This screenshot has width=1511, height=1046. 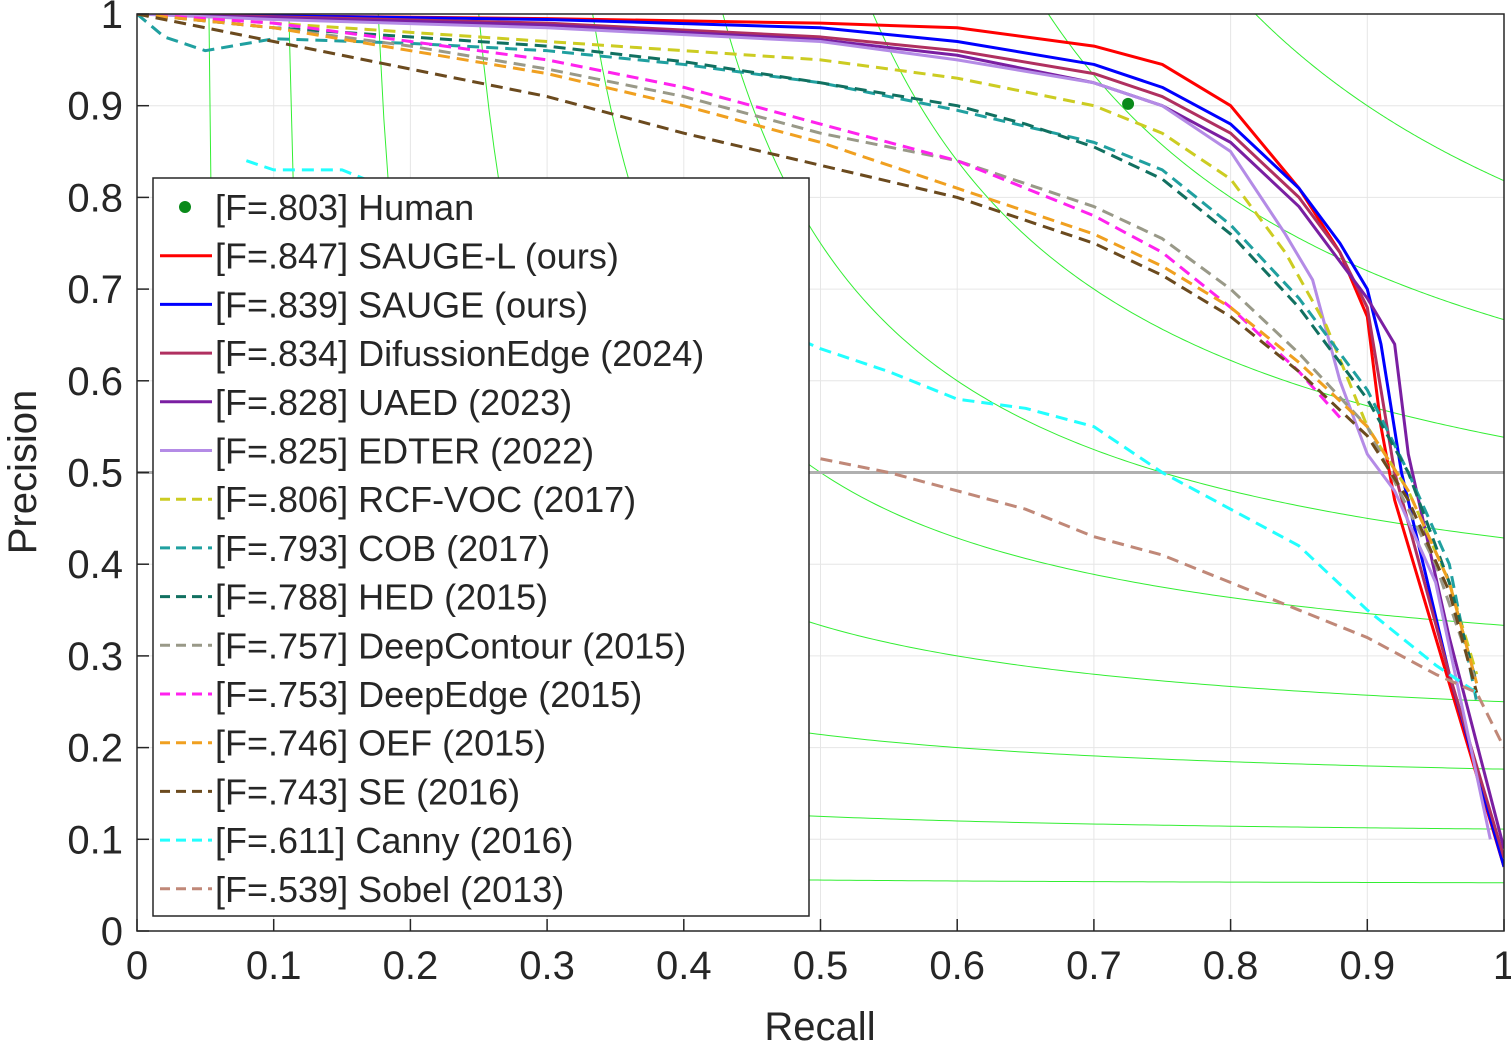 I want to click on y-axis-label: Precision, so click(x=23, y=472).